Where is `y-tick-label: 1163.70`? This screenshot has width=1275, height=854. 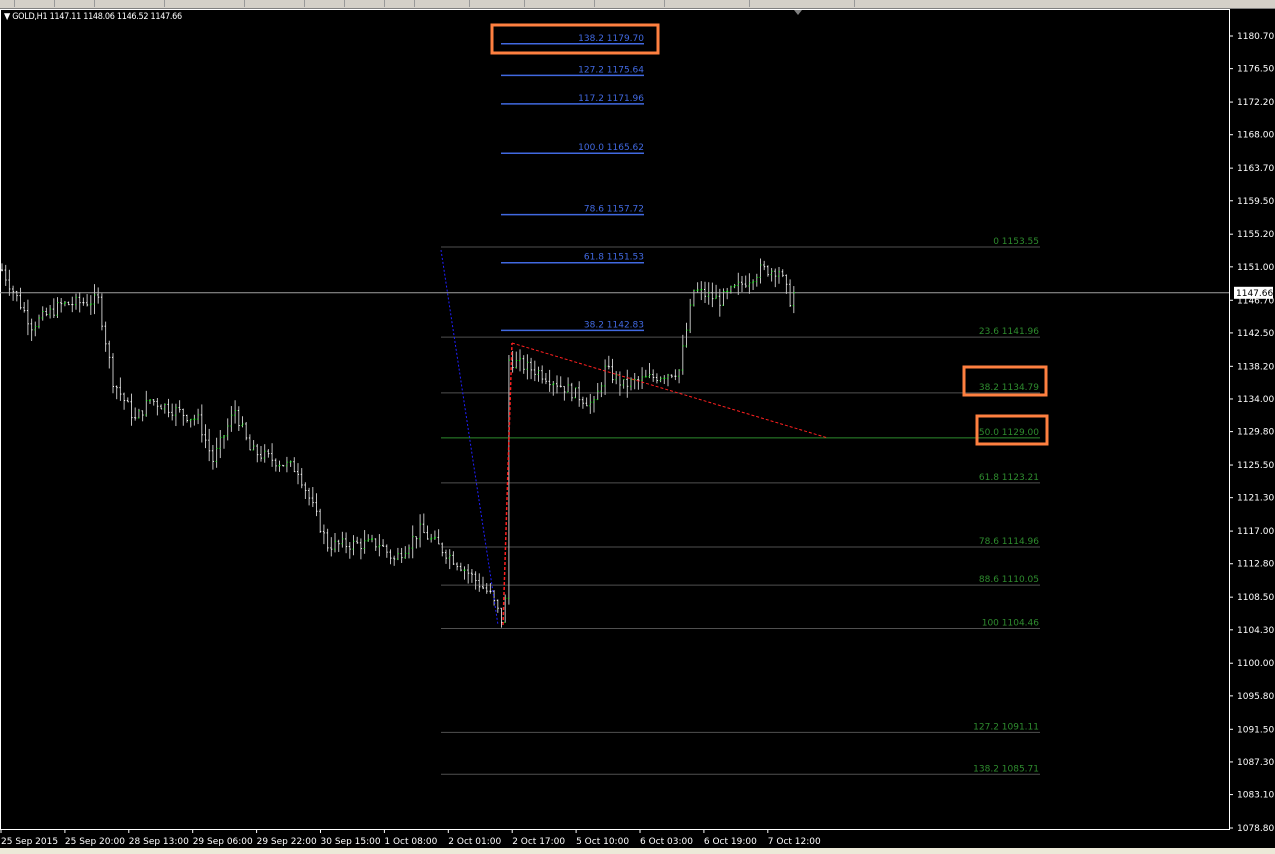
y-tick-label: 1163.70 is located at coordinates (1255, 169).